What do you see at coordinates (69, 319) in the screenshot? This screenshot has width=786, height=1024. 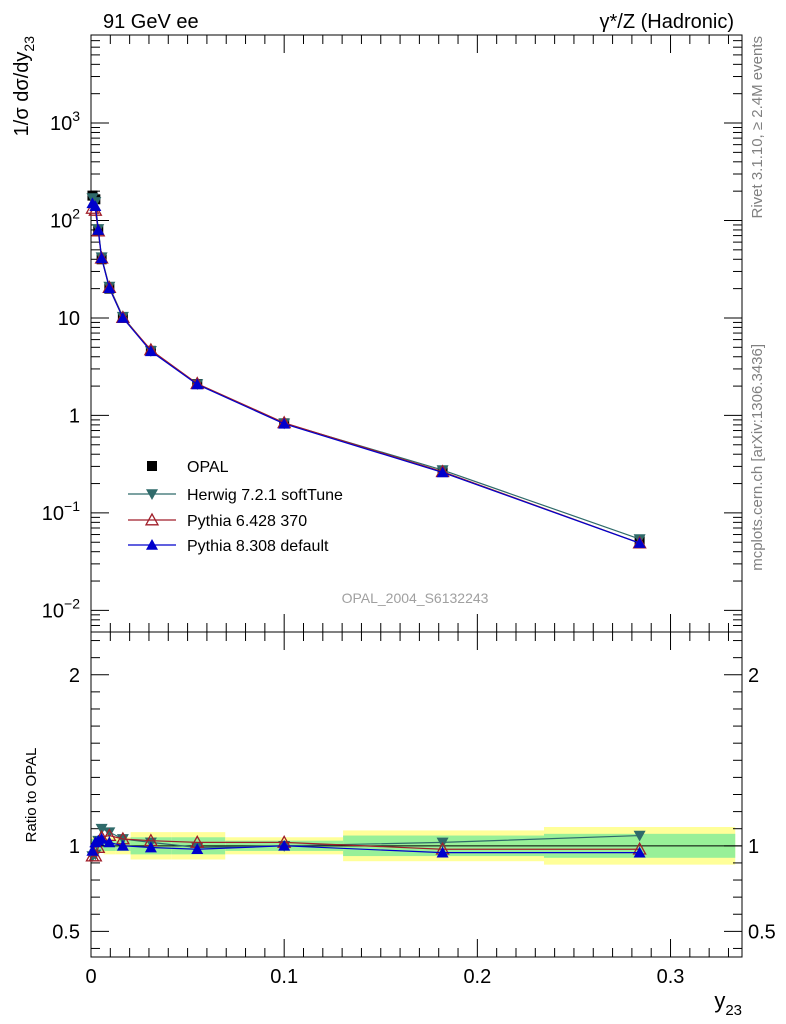 I see `main-y-tick-label: 10` at bounding box center [69, 319].